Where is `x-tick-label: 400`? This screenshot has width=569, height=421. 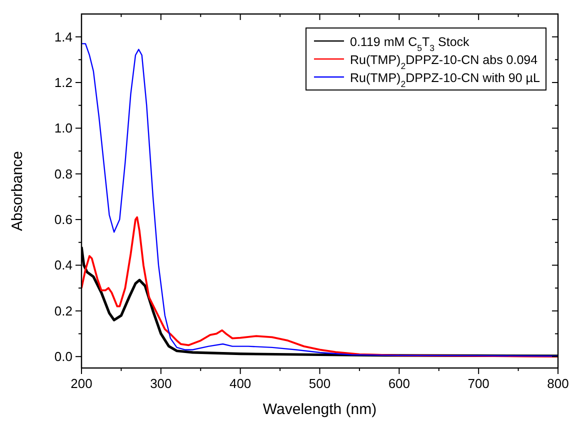 x-tick-label: 400 is located at coordinates (240, 383).